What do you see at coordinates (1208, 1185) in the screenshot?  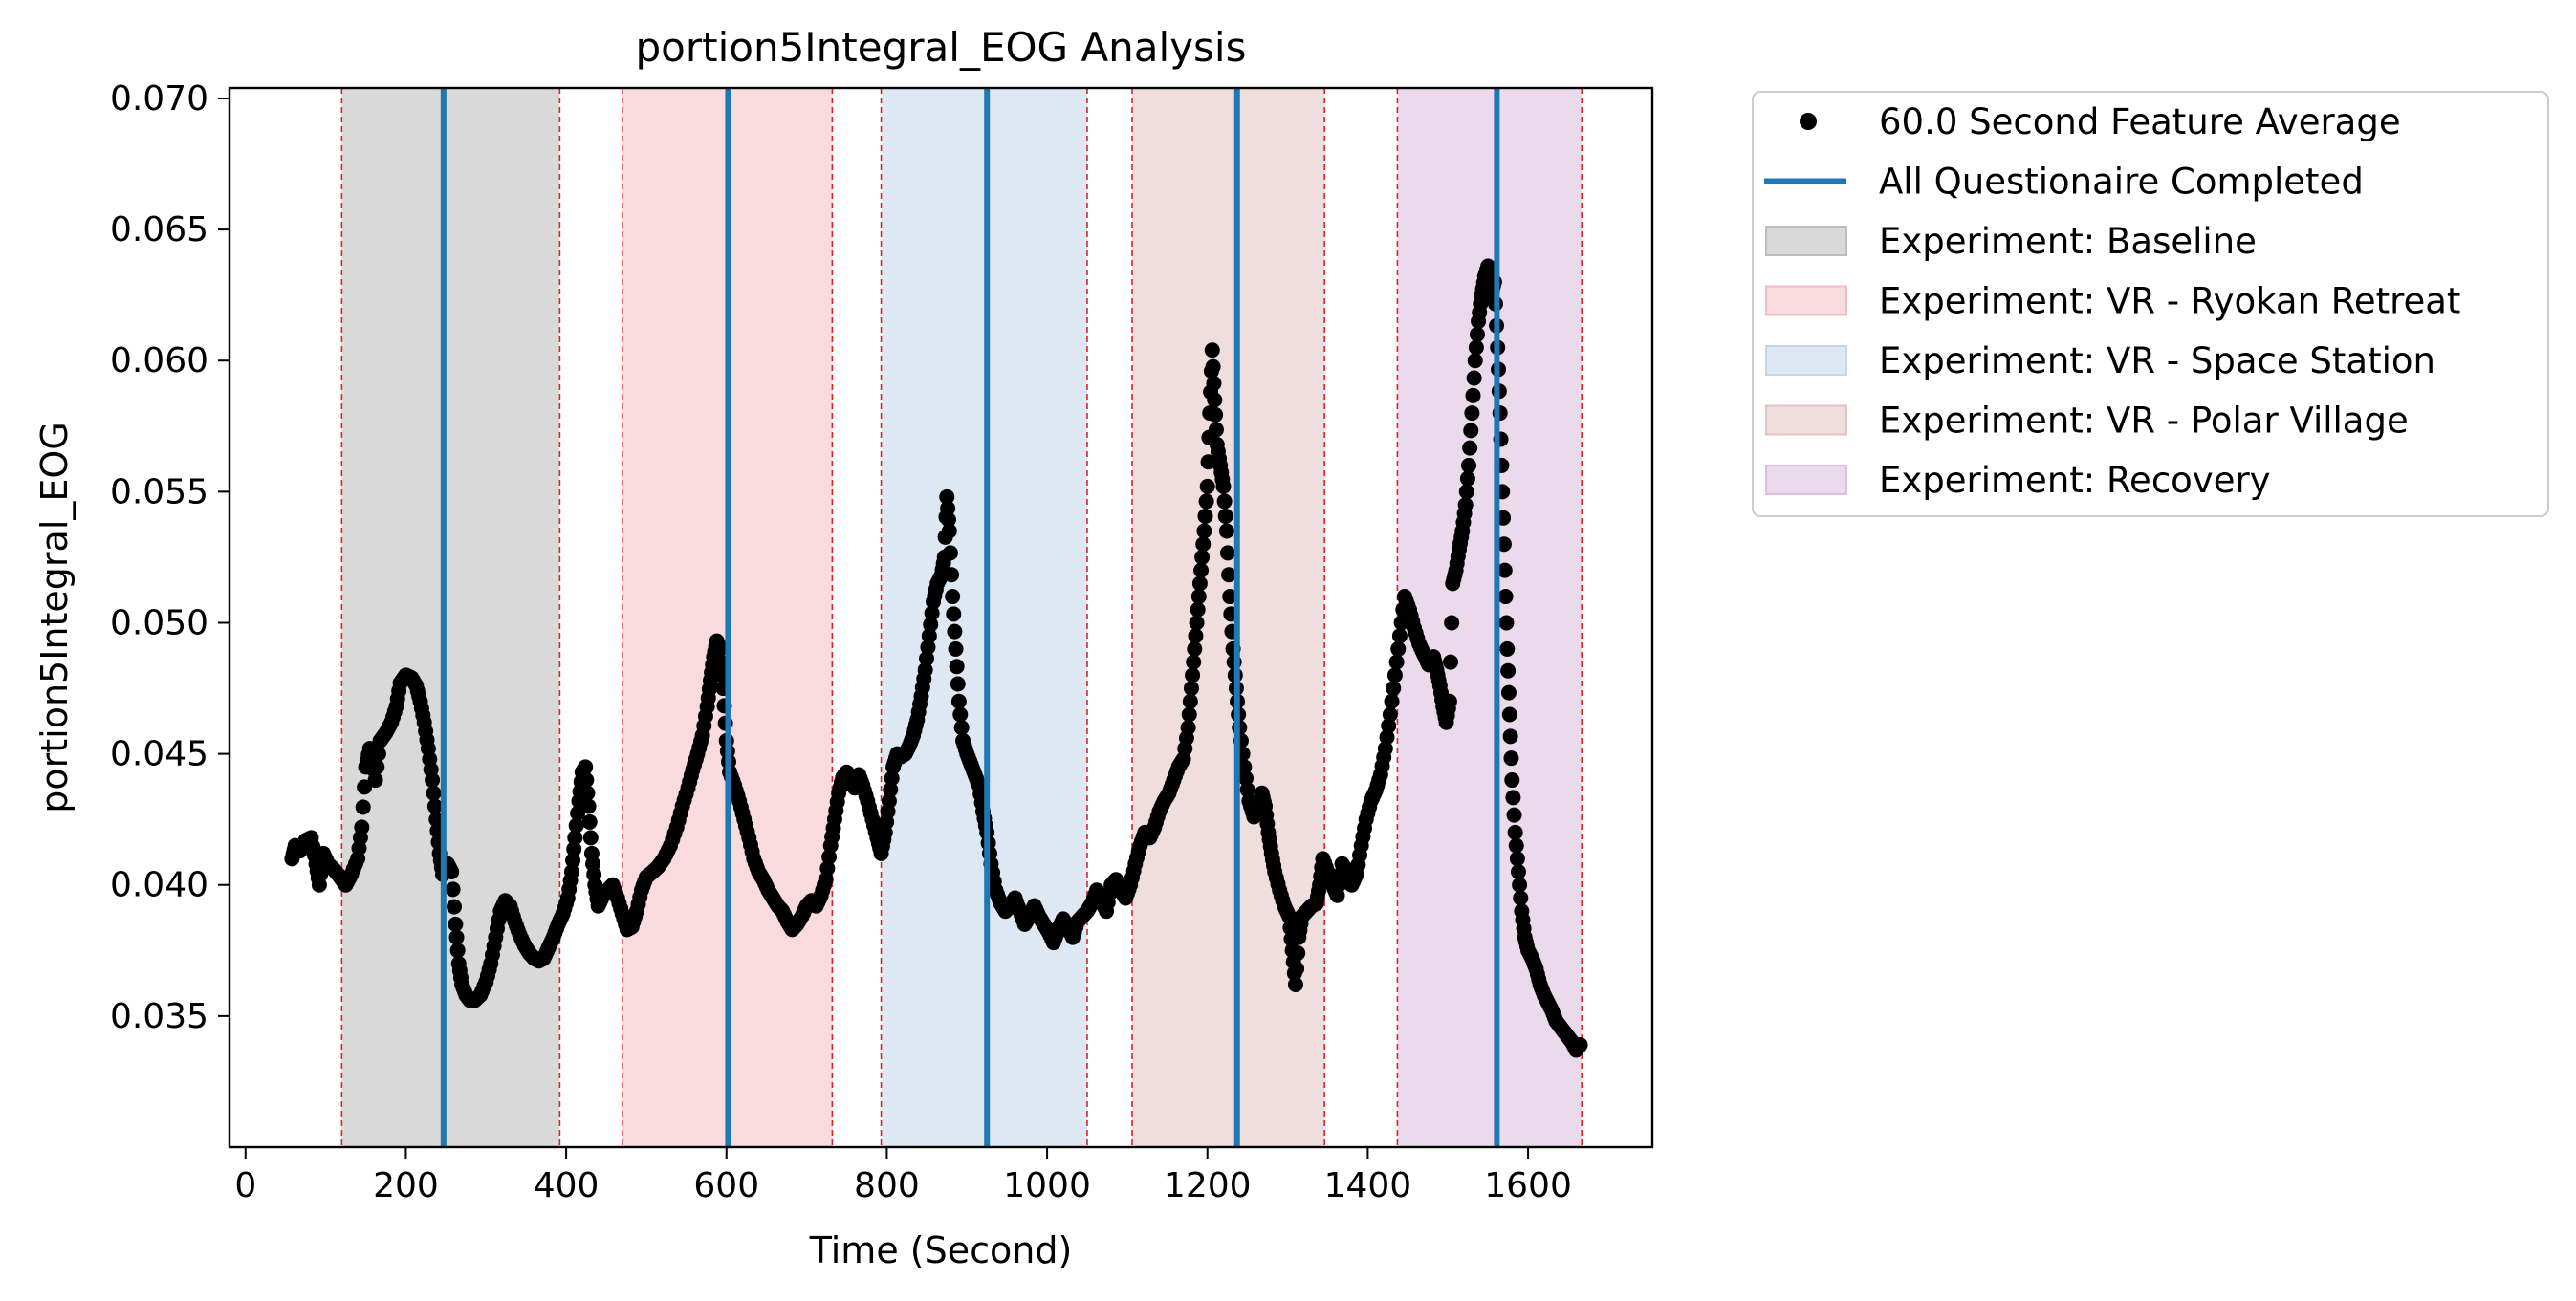 I see `x-tick-label: 1200` at bounding box center [1208, 1185].